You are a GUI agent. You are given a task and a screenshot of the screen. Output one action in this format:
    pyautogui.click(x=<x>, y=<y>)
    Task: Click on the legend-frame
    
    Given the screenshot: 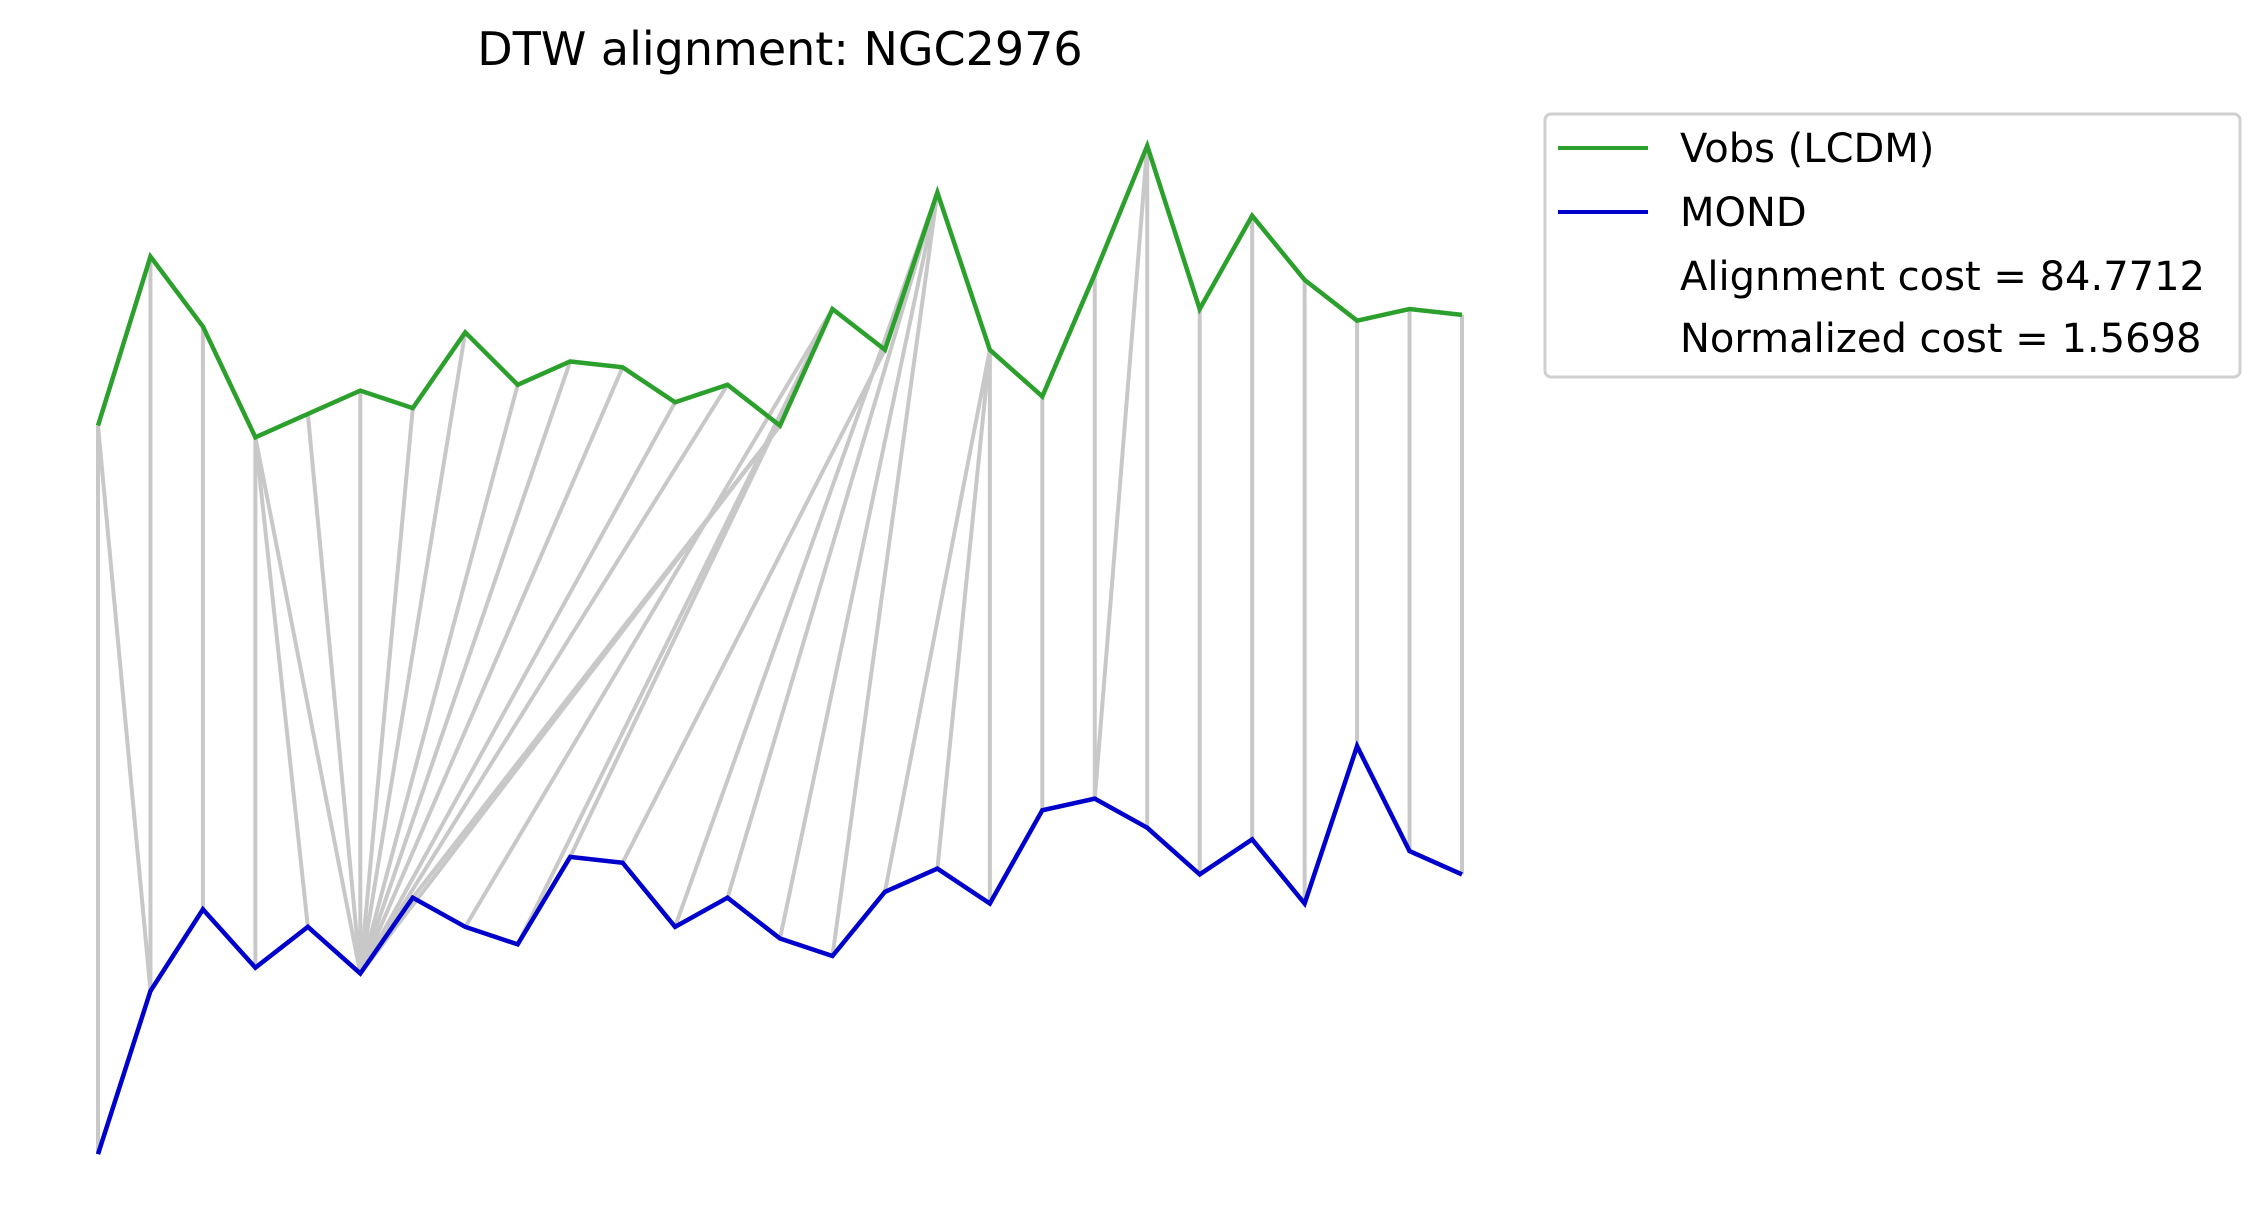 What is the action you would take?
    pyautogui.click(x=1892, y=245)
    